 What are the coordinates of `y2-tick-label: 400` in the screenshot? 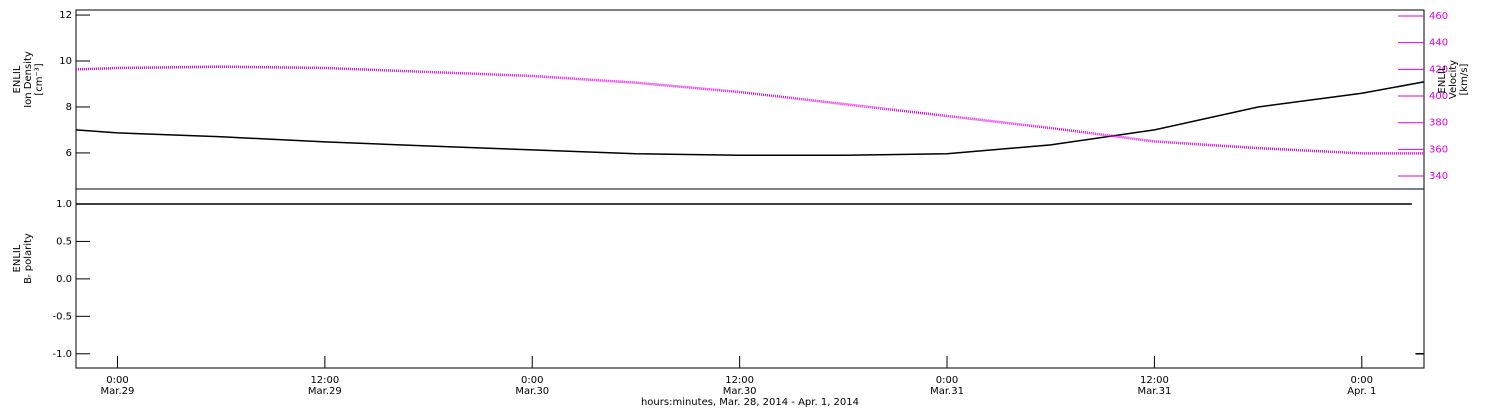 It's located at (1438, 96).